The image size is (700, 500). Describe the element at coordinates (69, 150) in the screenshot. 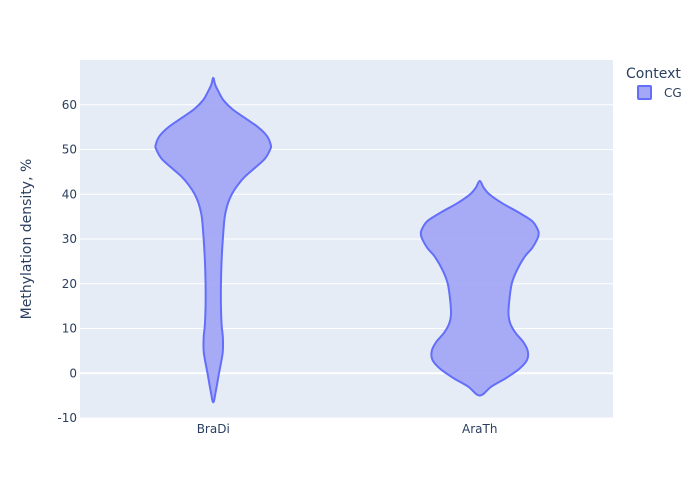

I see `y-tick-label: 50` at that location.